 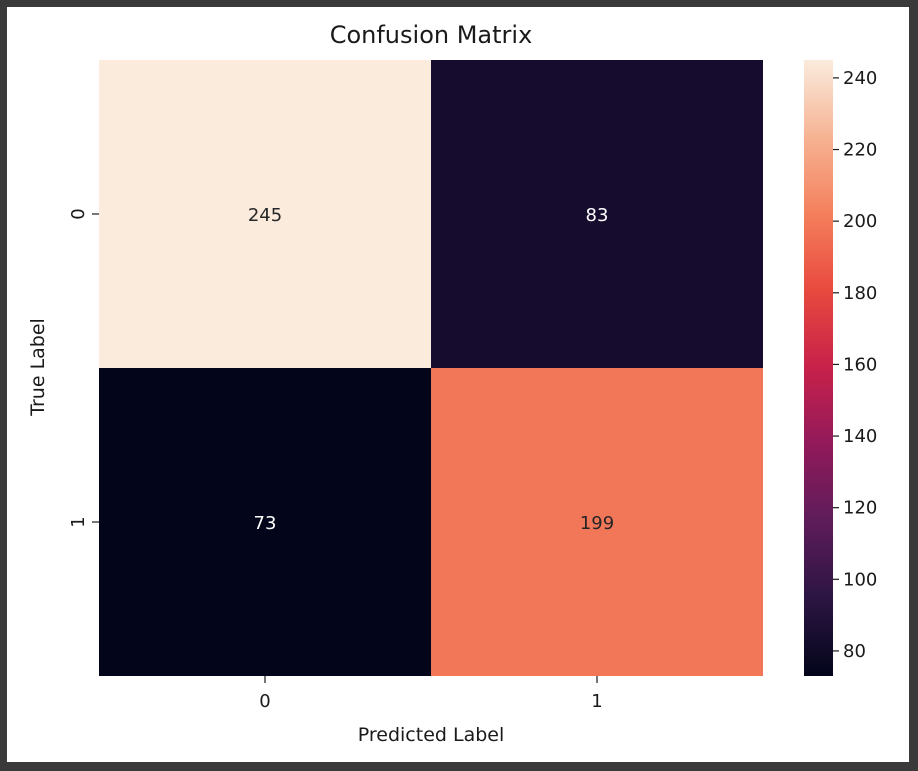 I want to click on colorbar: 80 100 120 140 160 180 200 220 240, so click(x=840, y=368).